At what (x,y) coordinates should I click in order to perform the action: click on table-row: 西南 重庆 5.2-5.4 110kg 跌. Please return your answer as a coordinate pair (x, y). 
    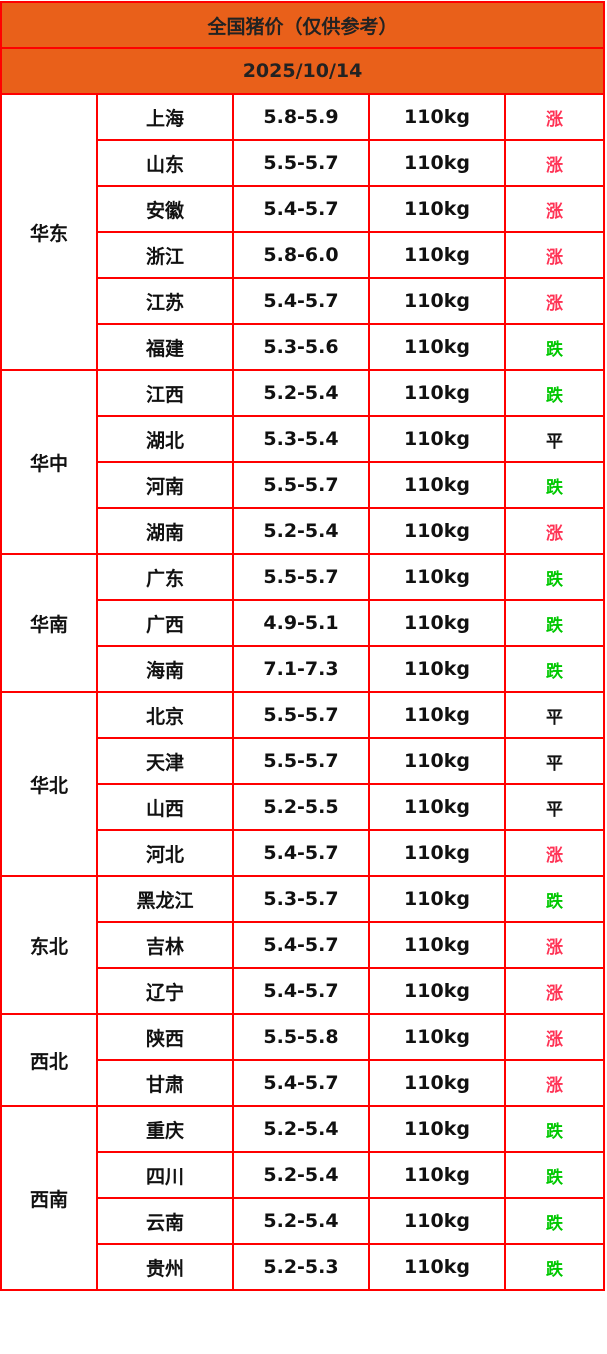
    Looking at the image, I should click on (303, 1198).